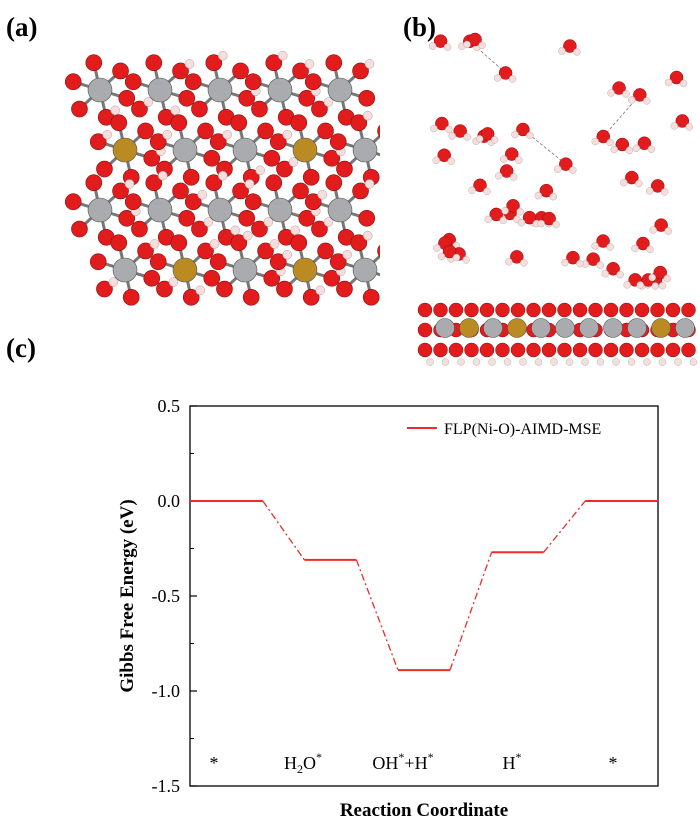 This screenshot has width=700, height=824. What do you see at coordinates (21, 348) in the screenshot?
I see `panel-label-c: (c)` at bounding box center [21, 348].